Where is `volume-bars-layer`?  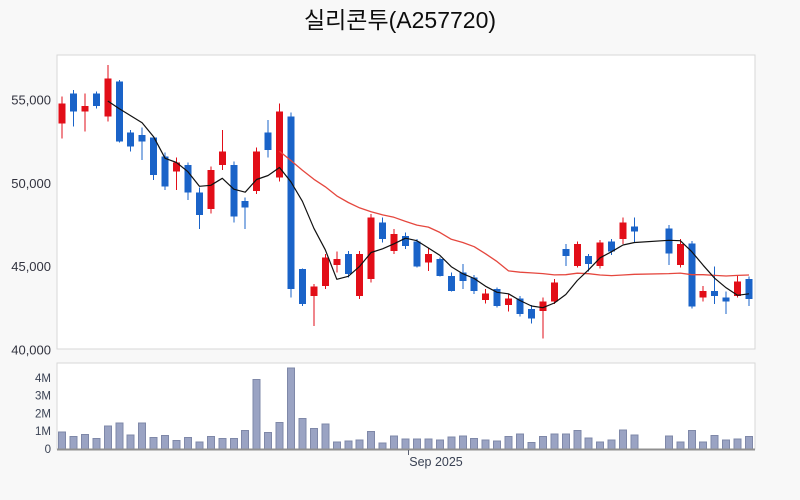
volume-bars-layer is located at coordinates (405, 408).